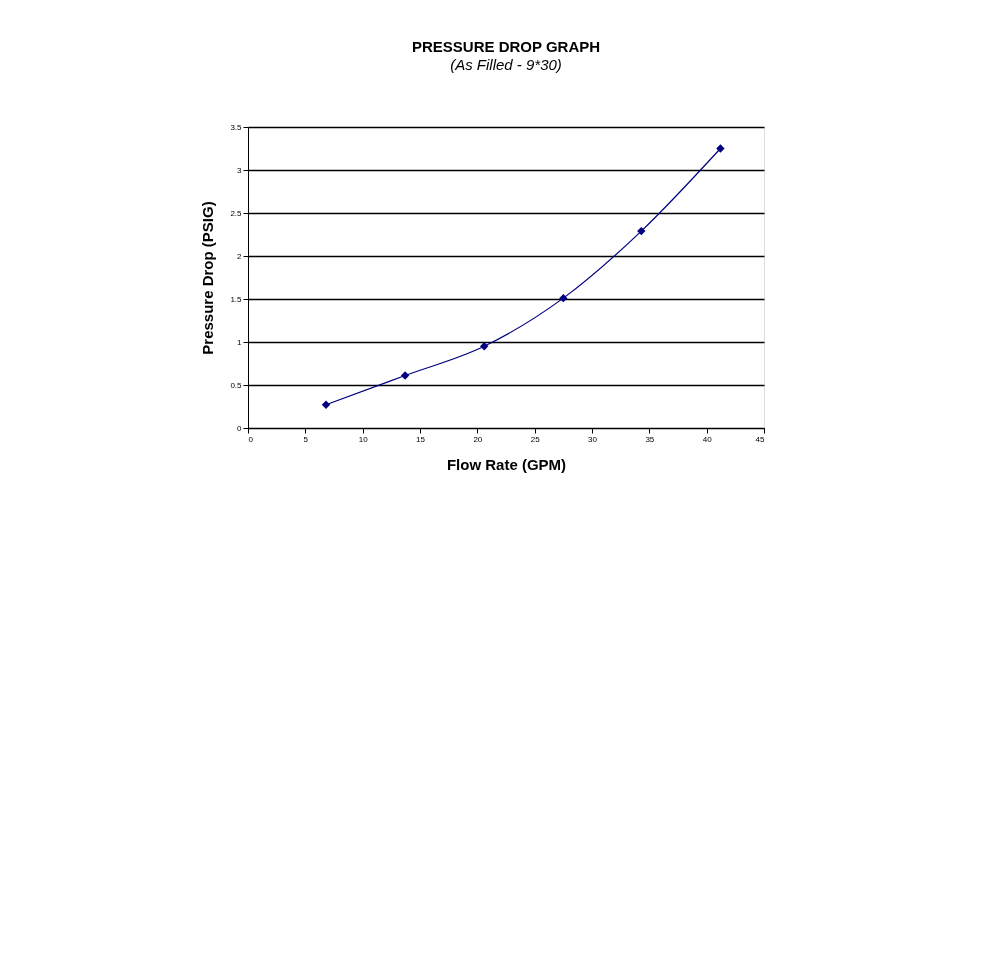 The width and height of the screenshot is (1007, 955). Describe the element at coordinates (208, 278) in the screenshot. I see `y-axis-title: Pressure Drop (PSIG)` at that location.